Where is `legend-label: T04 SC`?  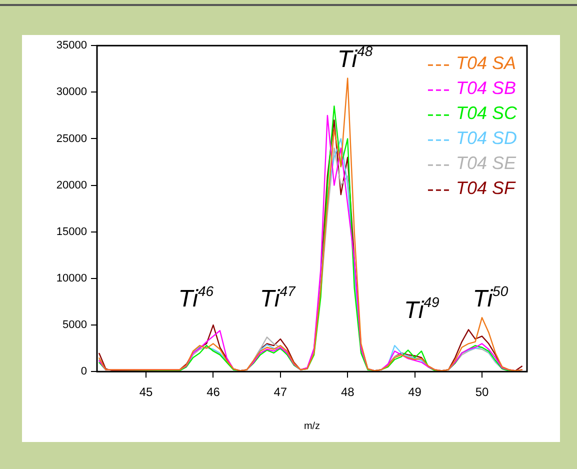
legend-label: T04 SC is located at coordinates (487, 113).